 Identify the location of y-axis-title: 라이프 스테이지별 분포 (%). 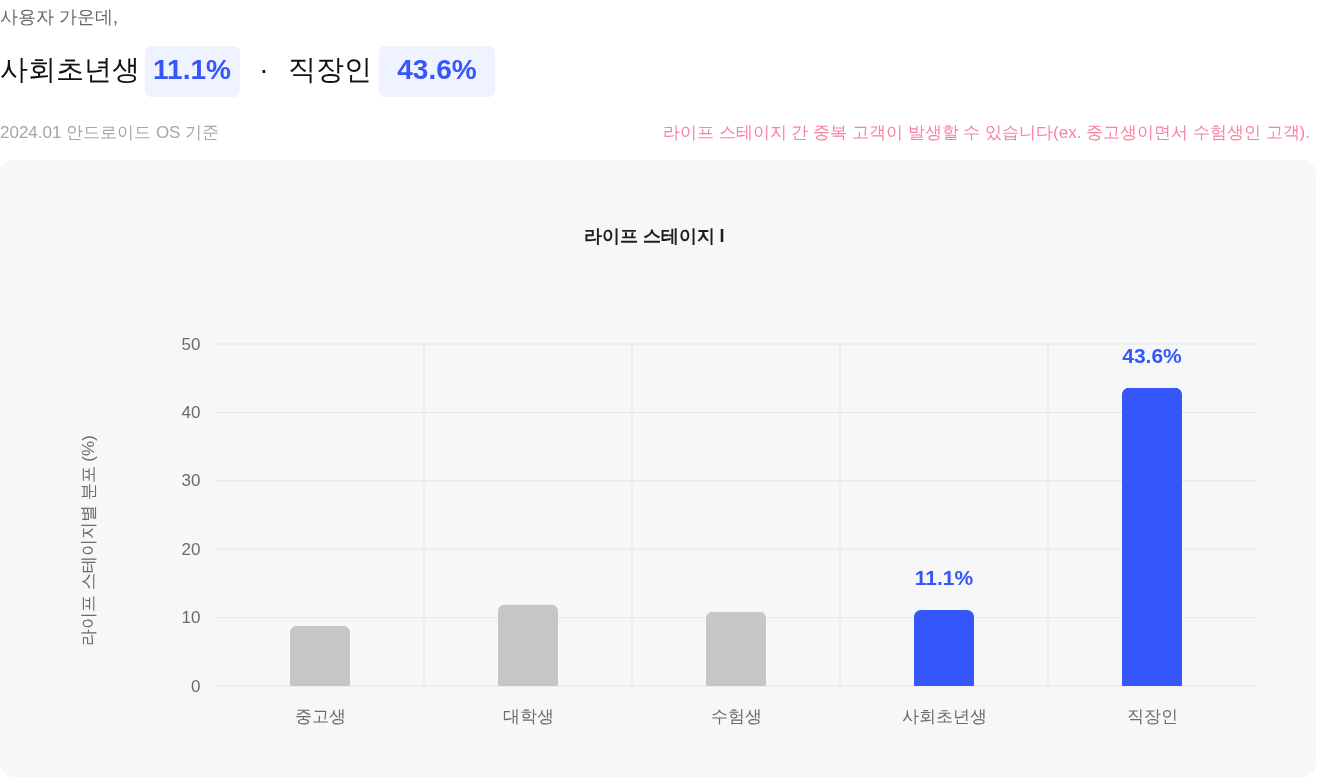
(88, 540).